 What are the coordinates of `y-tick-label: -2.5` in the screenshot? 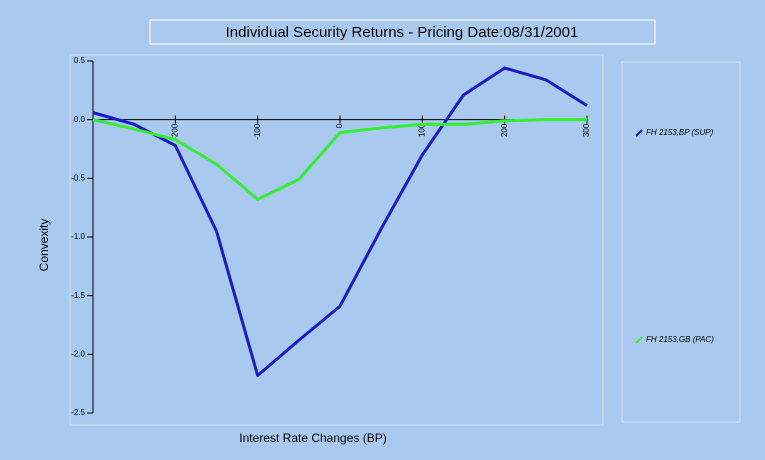 It's located at (78, 412).